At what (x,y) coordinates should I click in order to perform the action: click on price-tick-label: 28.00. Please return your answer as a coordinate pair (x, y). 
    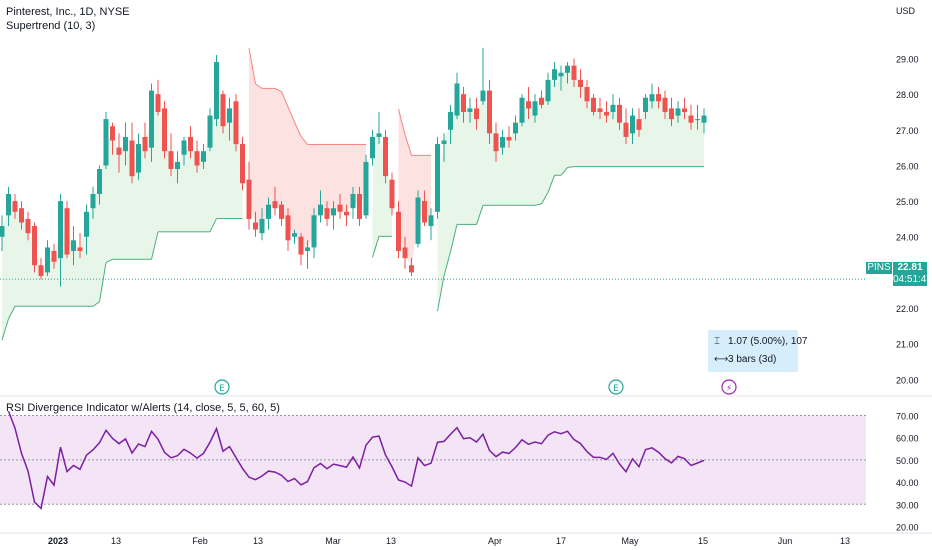
    Looking at the image, I should click on (907, 95).